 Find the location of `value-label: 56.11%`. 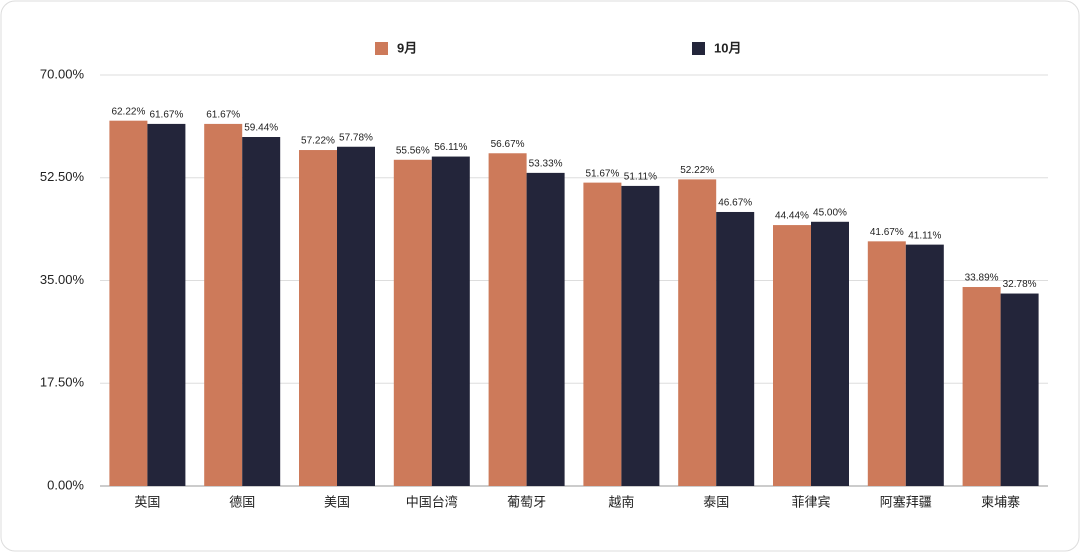

value-label: 56.11% is located at coordinates (450, 147).